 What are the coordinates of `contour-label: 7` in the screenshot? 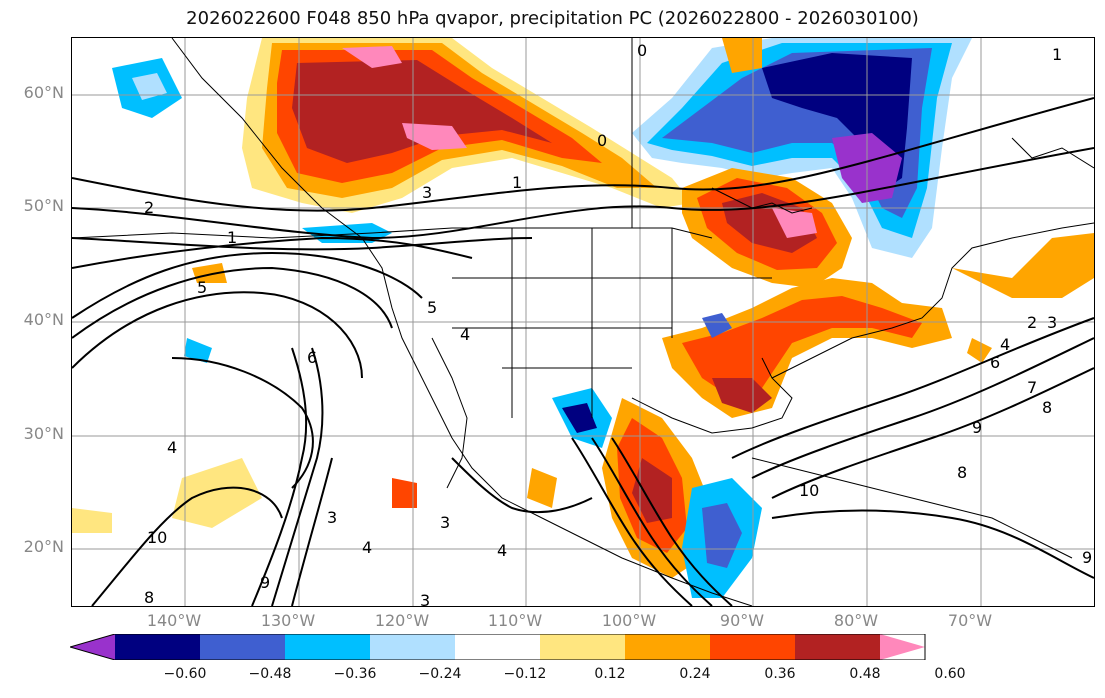 It's located at (1032, 387).